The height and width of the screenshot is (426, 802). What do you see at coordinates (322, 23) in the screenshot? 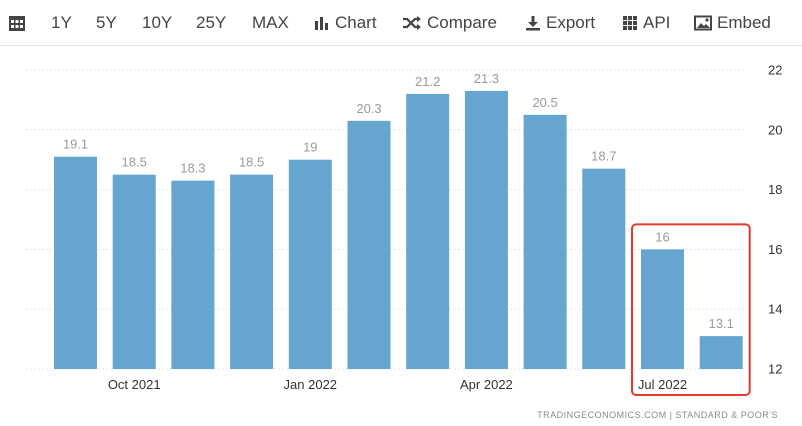
I see `bar-chart-icon` at bounding box center [322, 23].